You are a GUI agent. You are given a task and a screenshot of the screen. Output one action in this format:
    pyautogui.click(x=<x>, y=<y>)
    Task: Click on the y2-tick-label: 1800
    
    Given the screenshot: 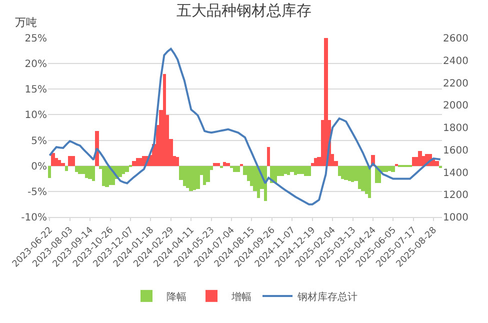 What is the action you would take?
    pyautogui.click(x=455, y=128)
    